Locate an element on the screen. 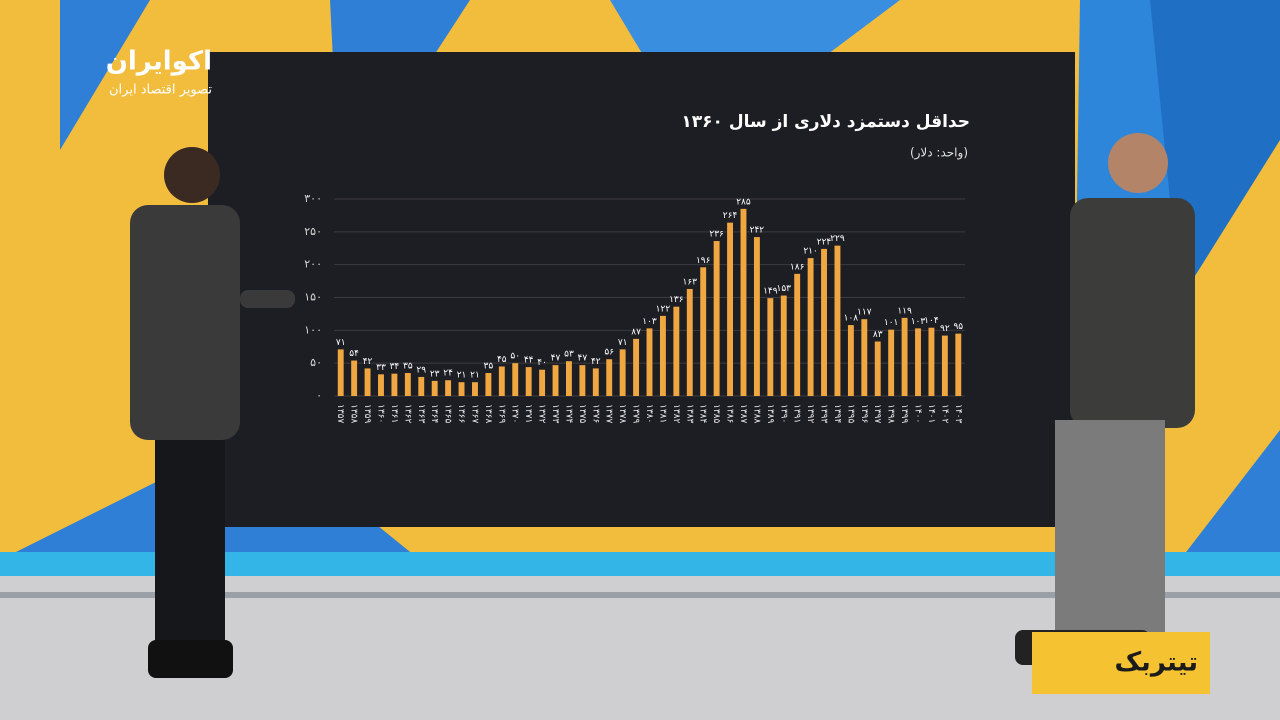 Image resolution: width=1280 pixels, height=720 pixels. x-tick-label: ۱۳۹۱ is located at coordinates (797, 413).